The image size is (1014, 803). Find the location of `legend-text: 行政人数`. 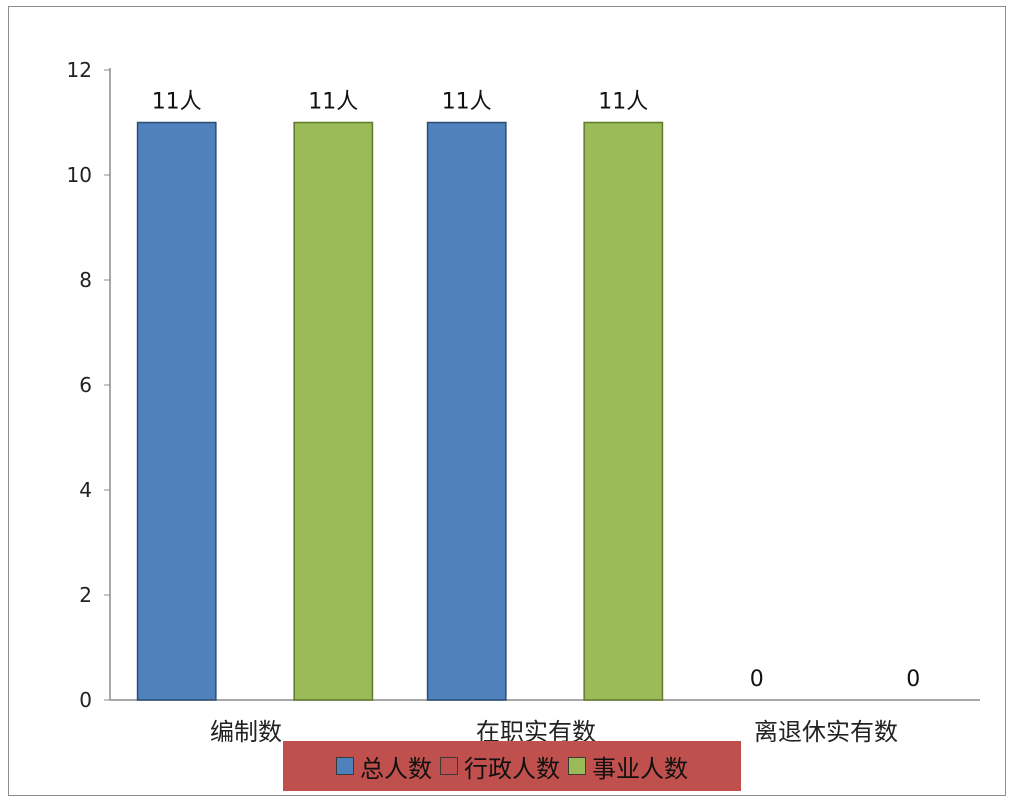

legend-text: 行政人数 is located at coordinates (512, 768).